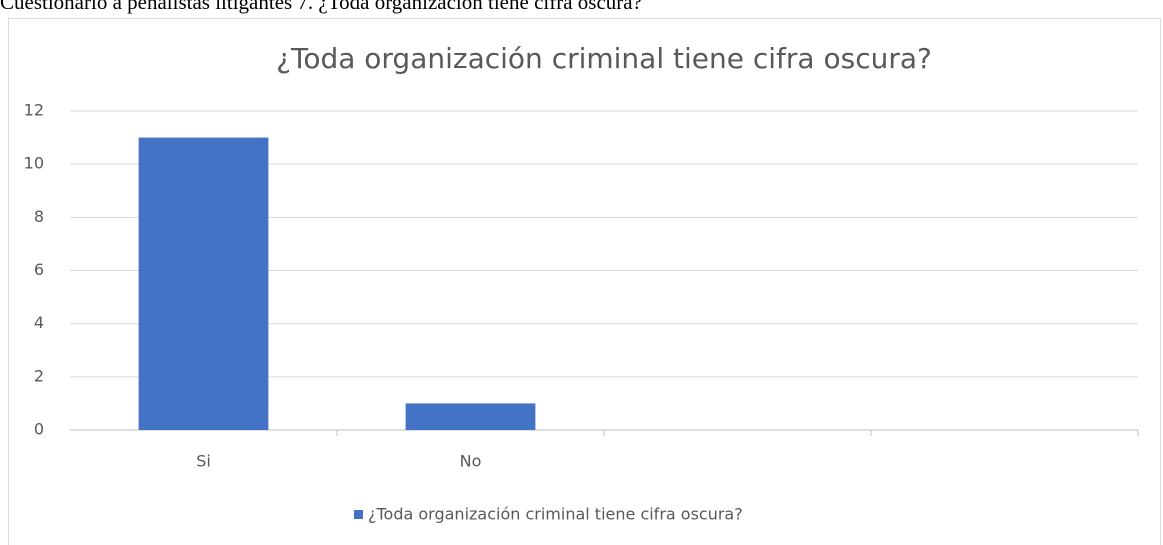 This screenshot has width=1163, height=545. What do you see at coordinates (39, 375) in the screenshot?
I see `y-tick-label: 2` at bounding box center [39, 375].